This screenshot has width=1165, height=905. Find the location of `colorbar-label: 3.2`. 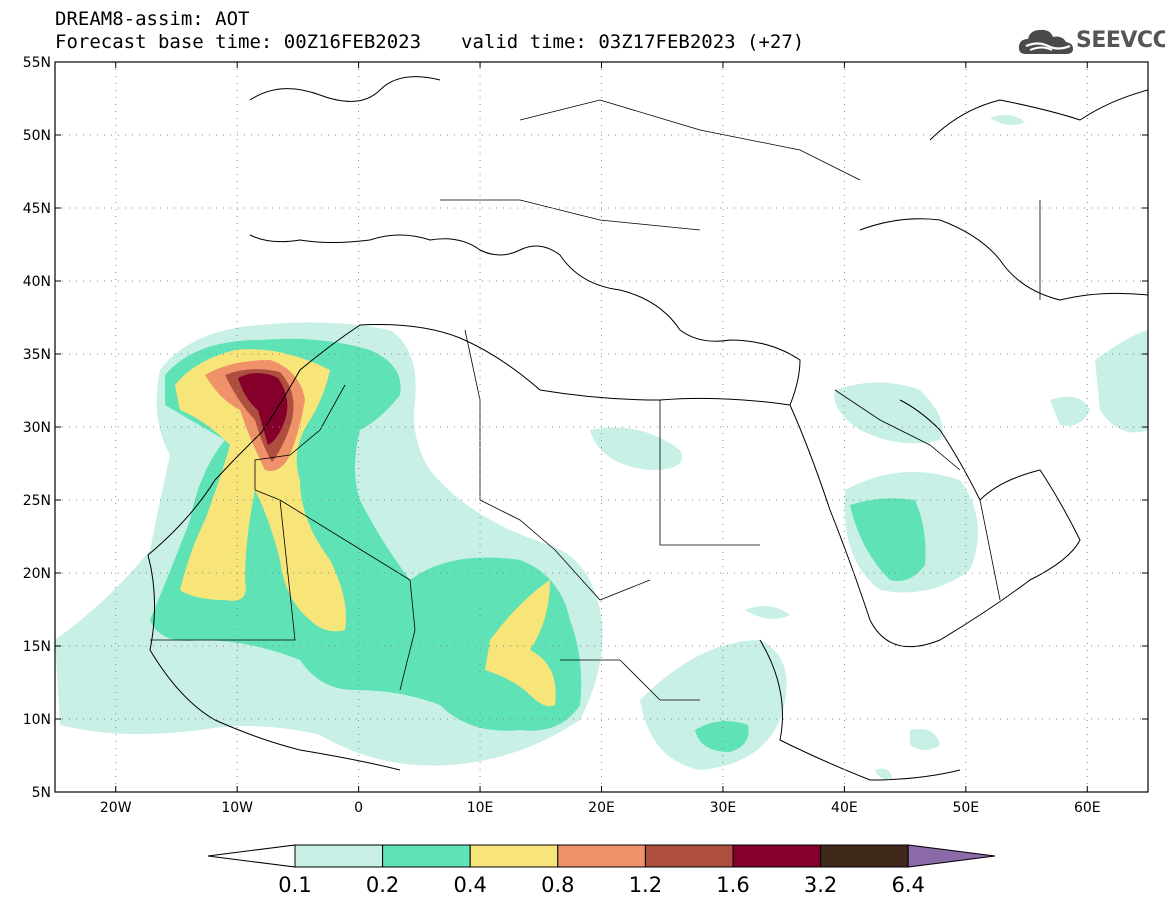

colorbar-label: 3.2 is located at coordinates (820, 885).